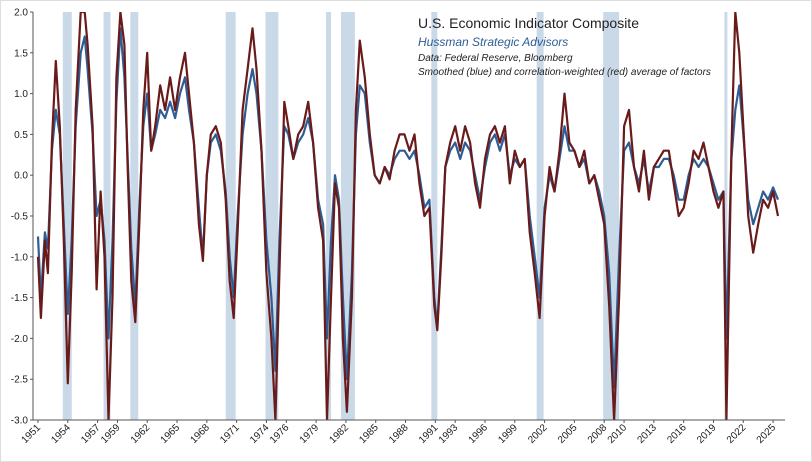 The image size is (812, 462). What do you see at coordinates (20, 380) in the screenshot?
I see `y-tick-label: -2.5` at bounding box center [20, 380].